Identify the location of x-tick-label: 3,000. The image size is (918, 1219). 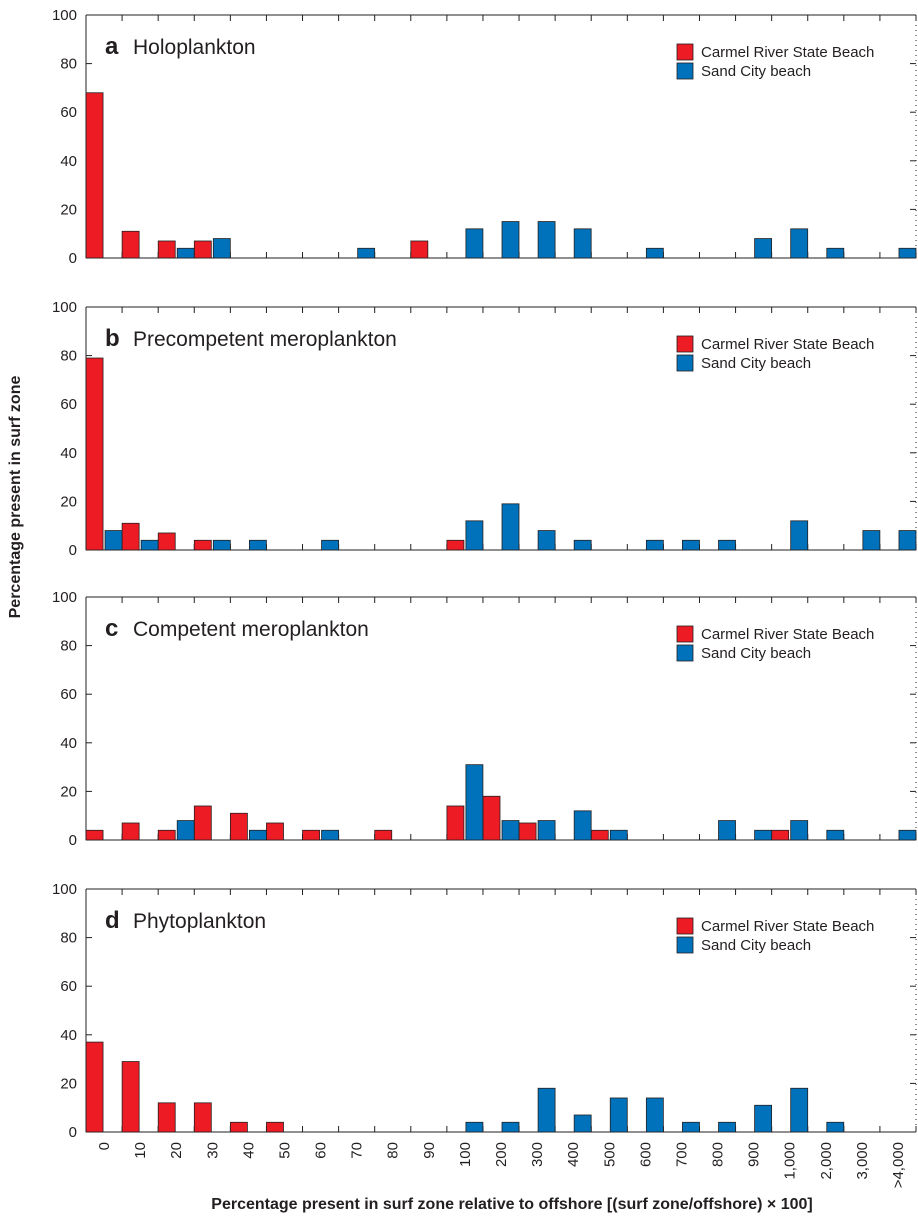
(862, 1161).